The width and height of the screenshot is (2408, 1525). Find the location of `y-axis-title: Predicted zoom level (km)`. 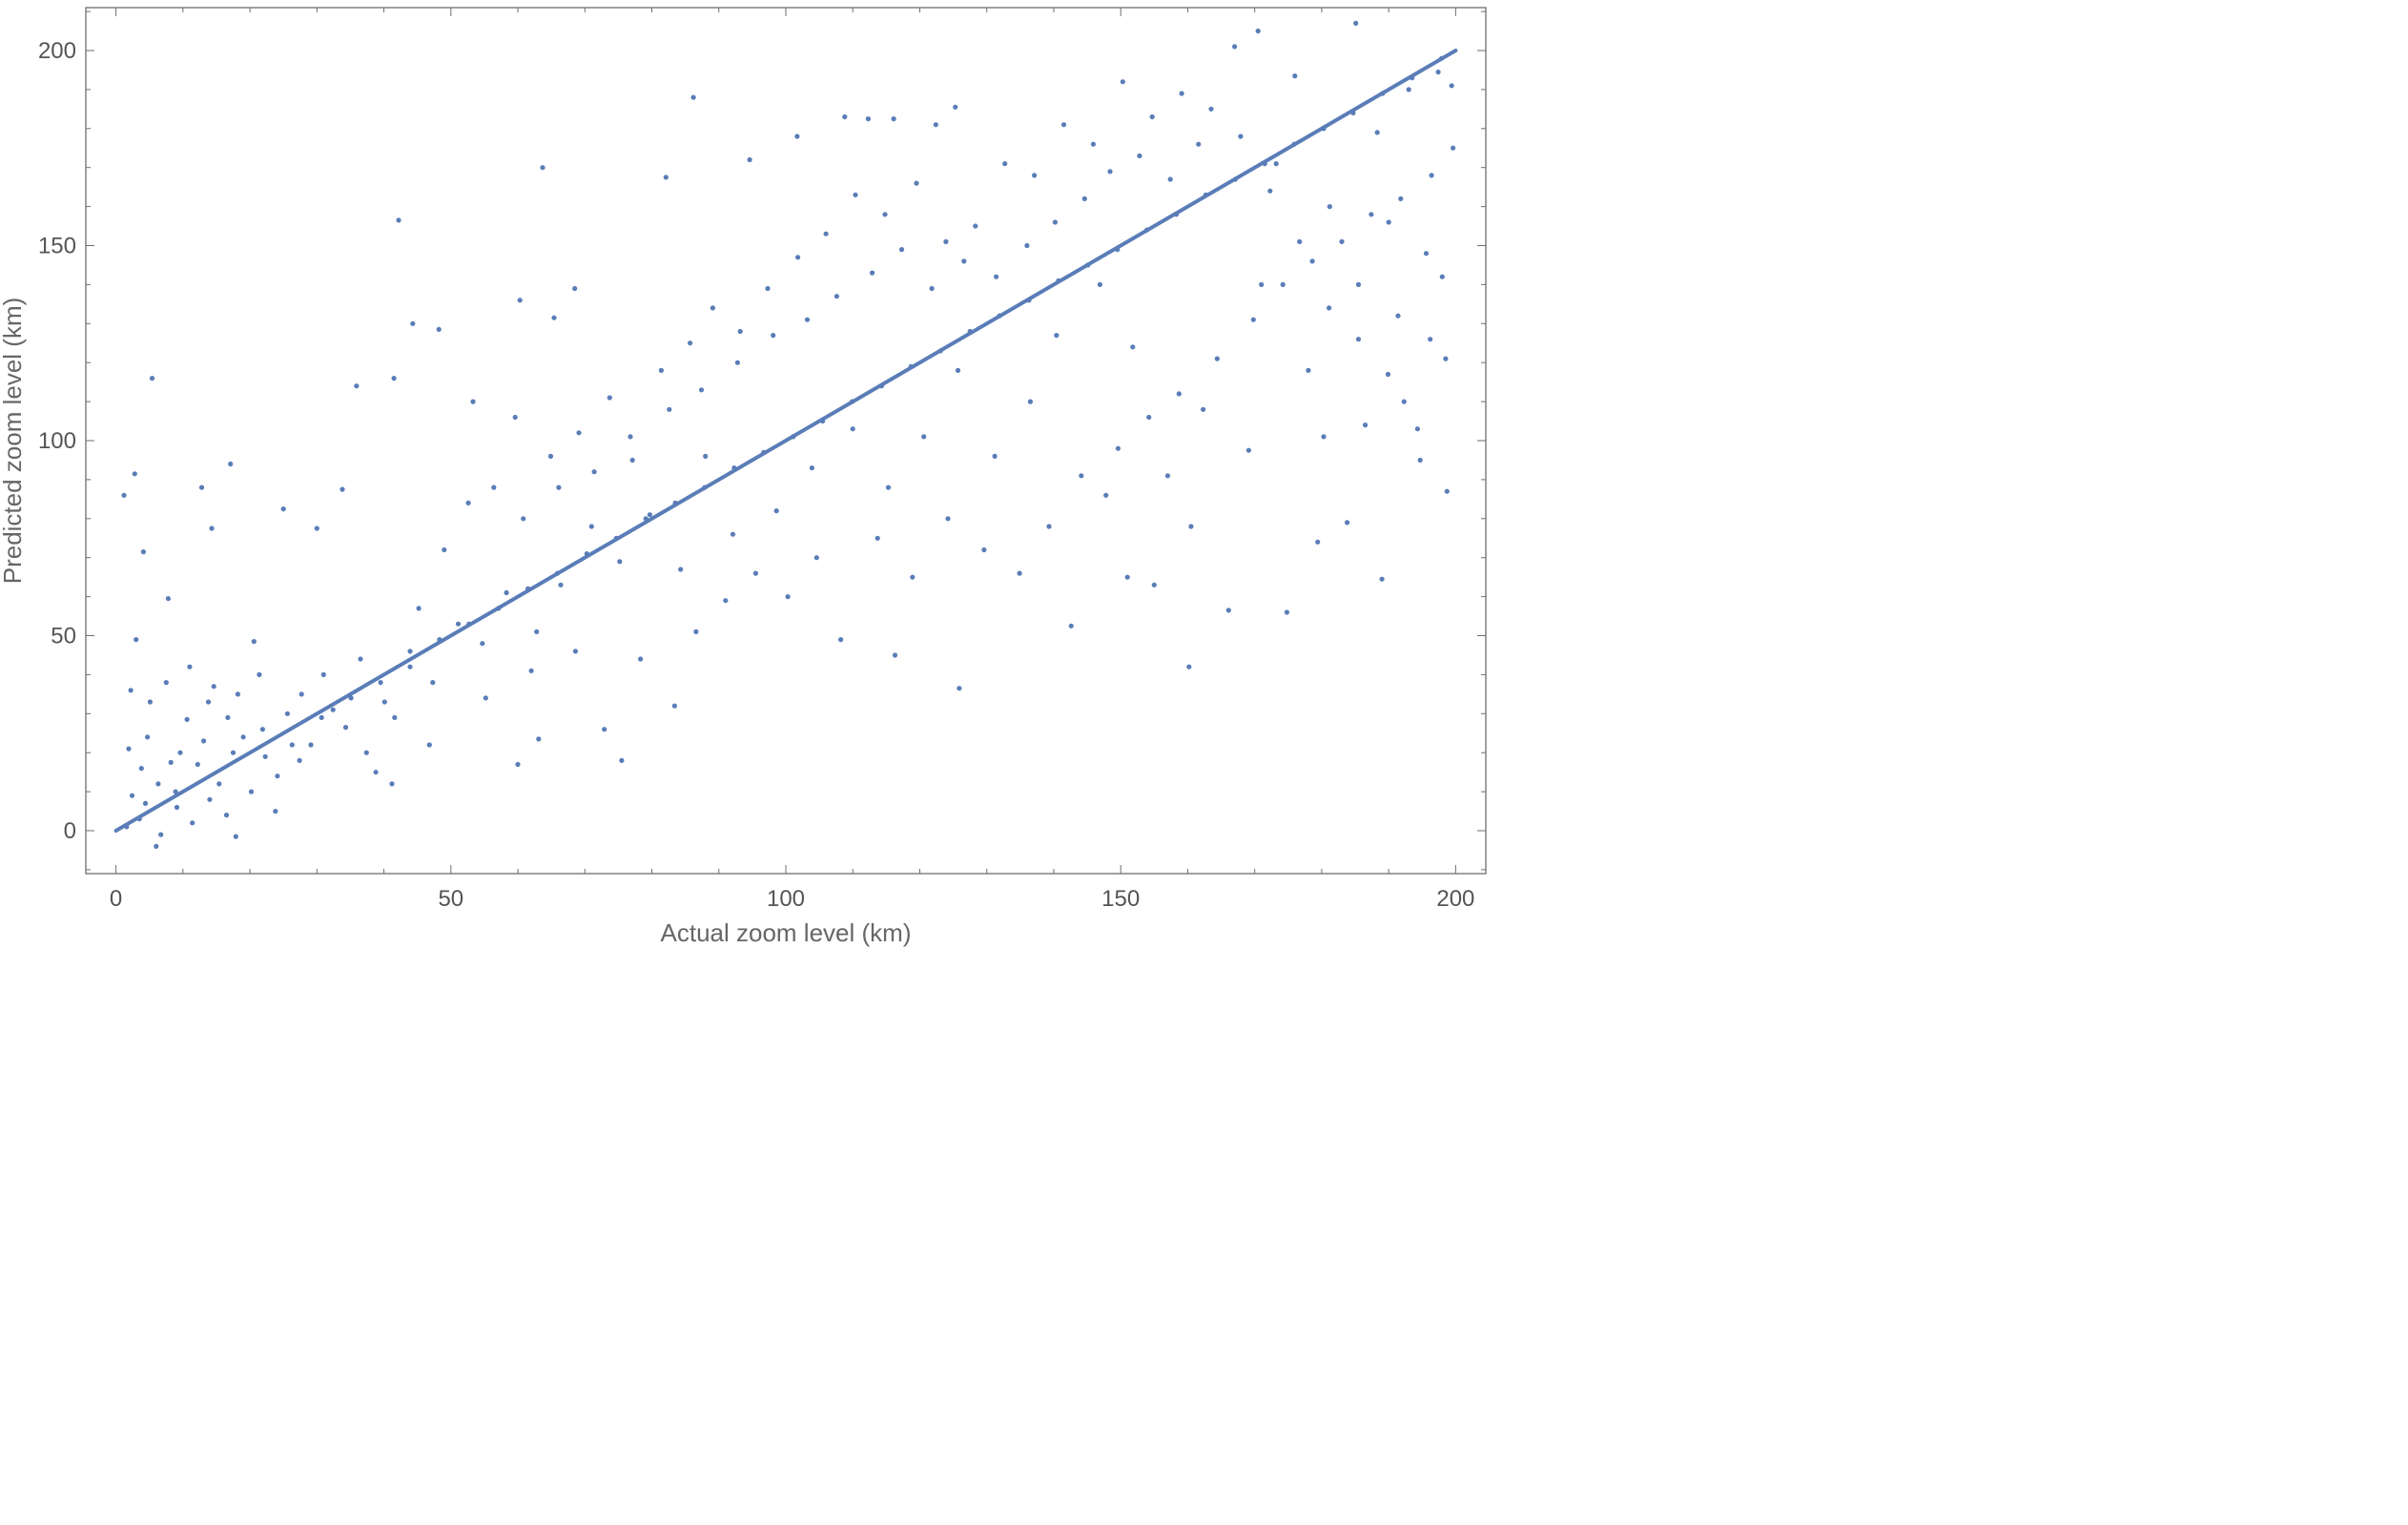

y-axis-title: Predicted zoom level (km) is located at coordinates (13, 441).